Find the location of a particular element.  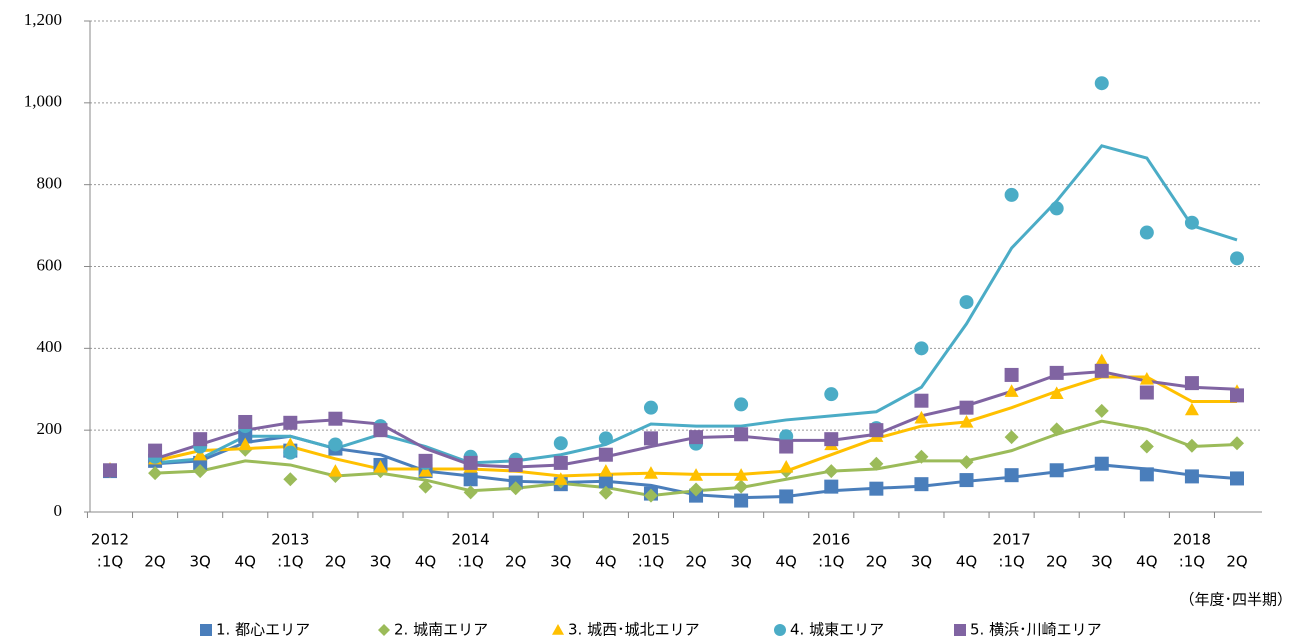

y-tick-label: 400 is located at coordinates (50, 346).